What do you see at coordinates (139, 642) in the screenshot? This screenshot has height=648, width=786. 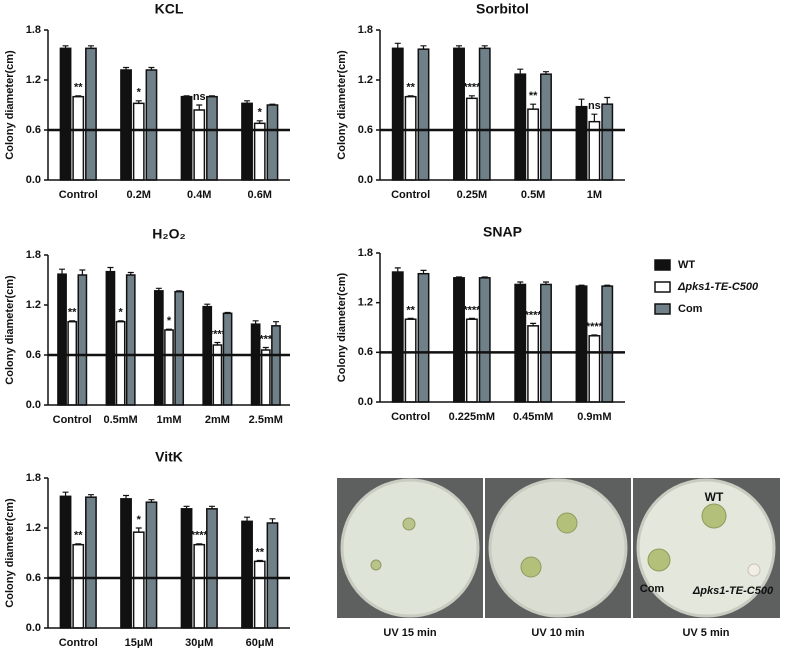 I see `x-tick-label: 15μM` at bounding box center [139, 642].